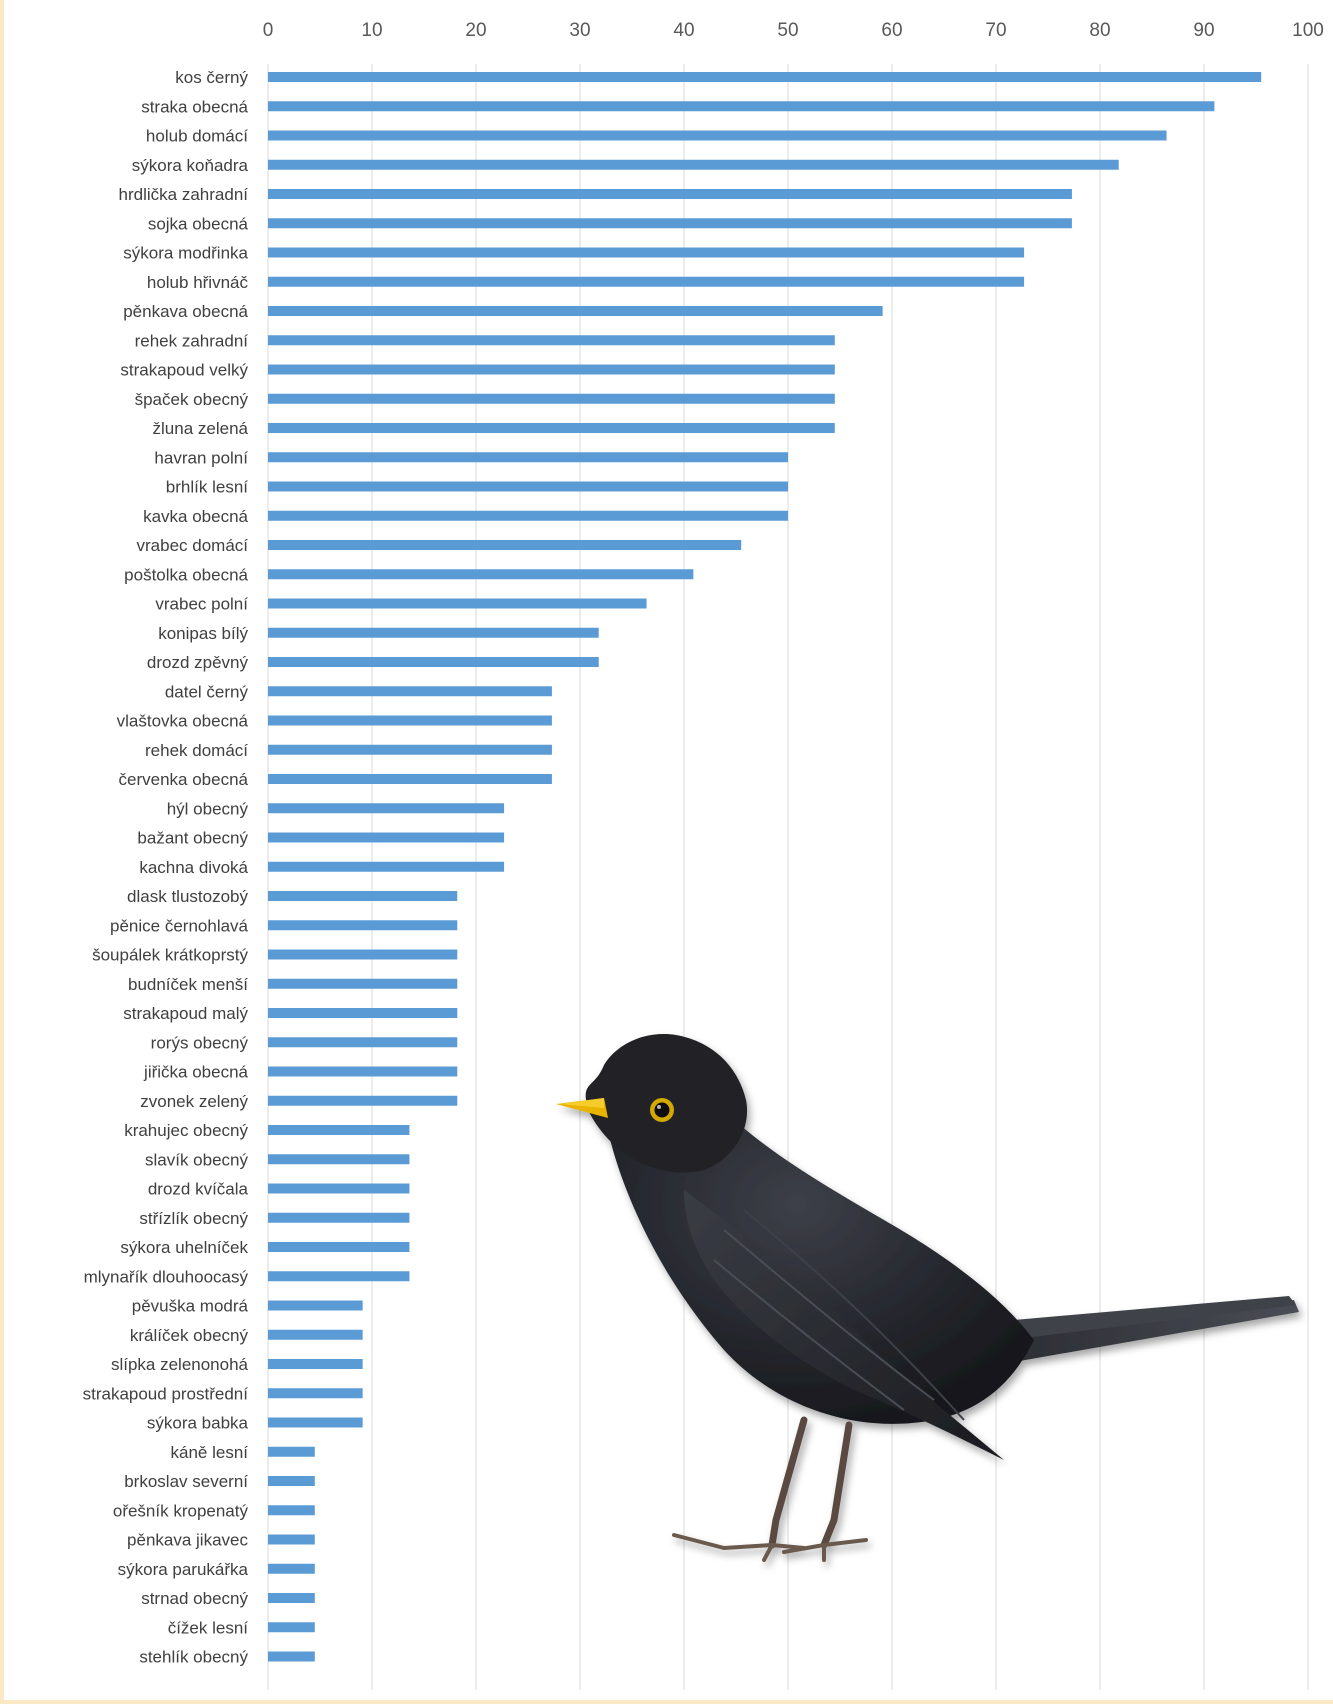  Describe the element at coordinates (825, 1550) in the screenshot. I see `bird-foot` at that location.